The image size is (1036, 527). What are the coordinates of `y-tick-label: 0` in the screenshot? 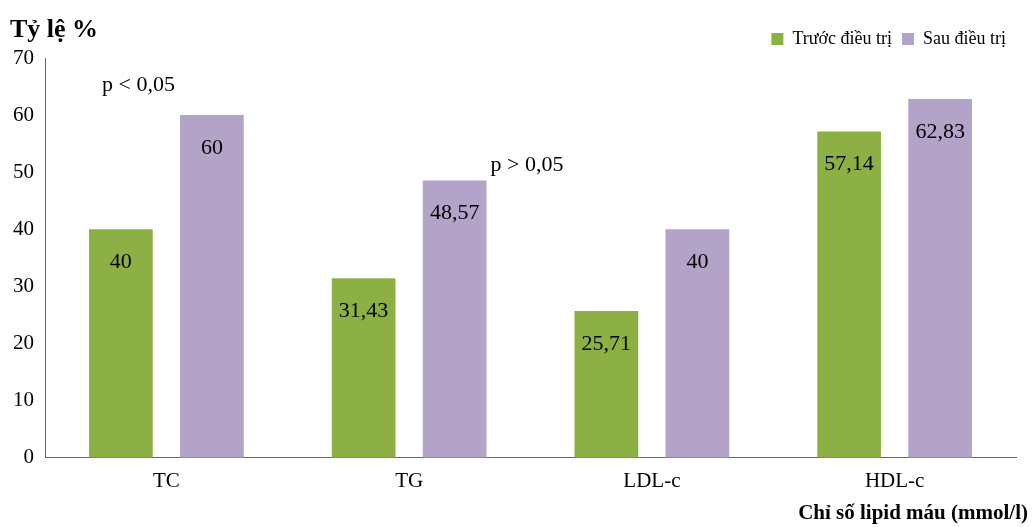 It's located at (28, 456).